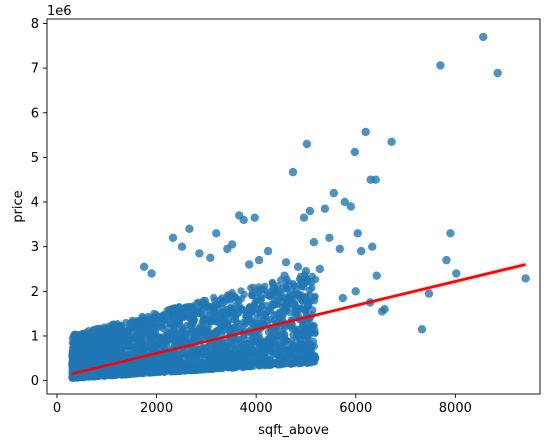 This screenshot has width=554, height=448. Describe the element at coordinates (35, 203) in the screenshot. I see `y-tick-label: 4` at that location.